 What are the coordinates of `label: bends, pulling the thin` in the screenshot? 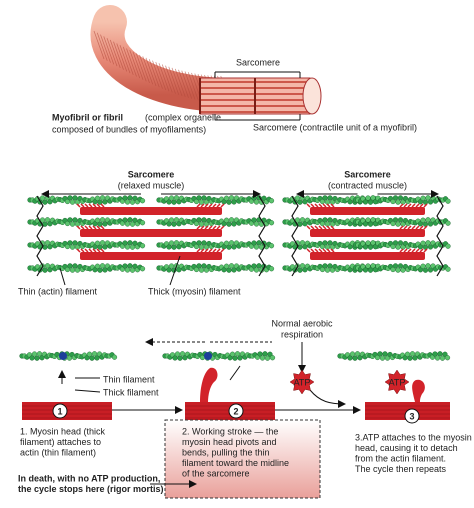 It's located at (226, 452).